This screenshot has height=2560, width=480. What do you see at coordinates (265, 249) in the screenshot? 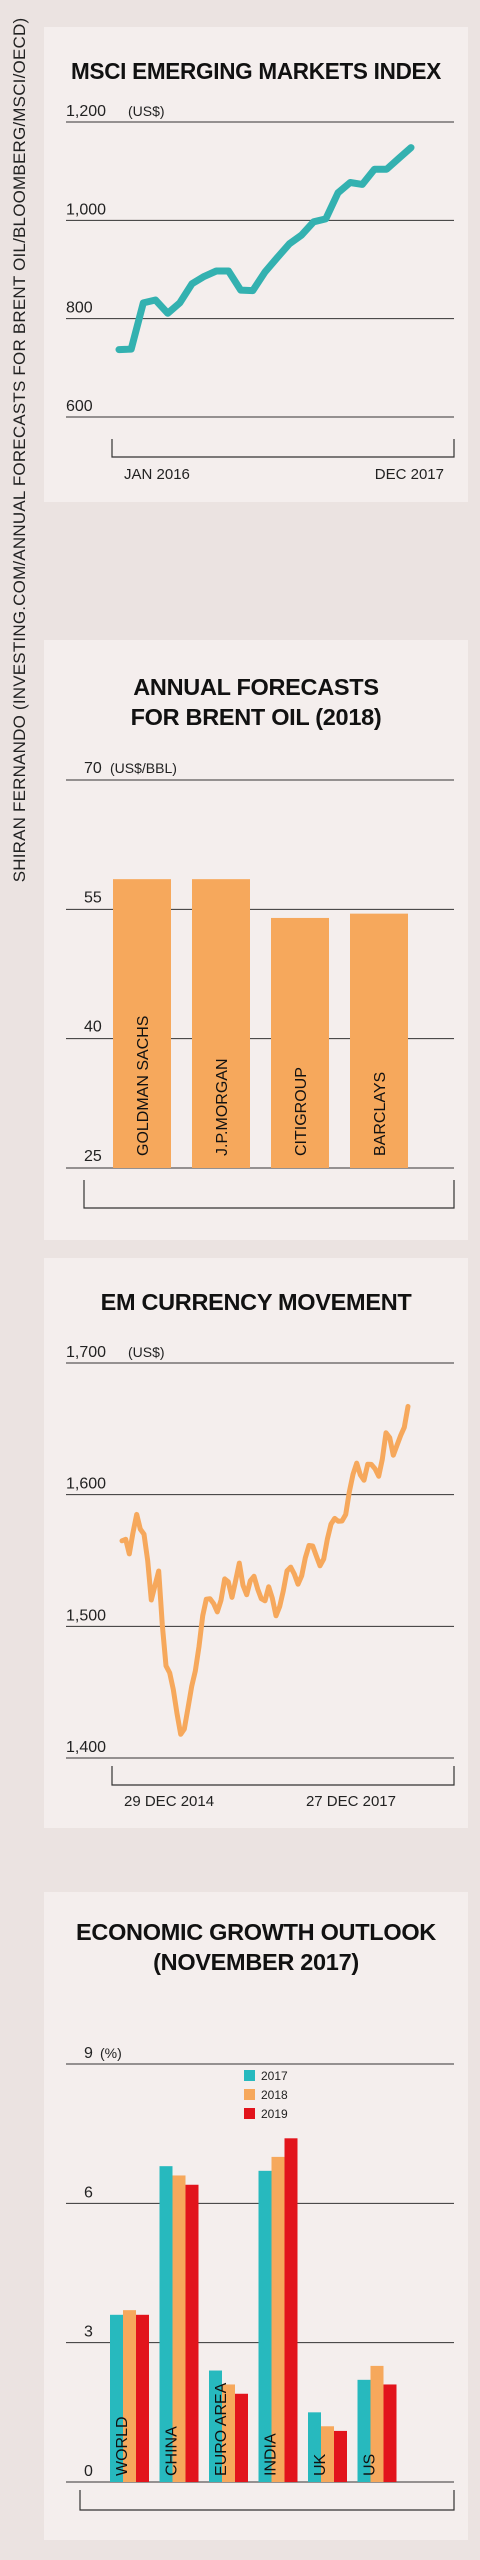
I see `msci-series-line` at bounding box center [265, 249].